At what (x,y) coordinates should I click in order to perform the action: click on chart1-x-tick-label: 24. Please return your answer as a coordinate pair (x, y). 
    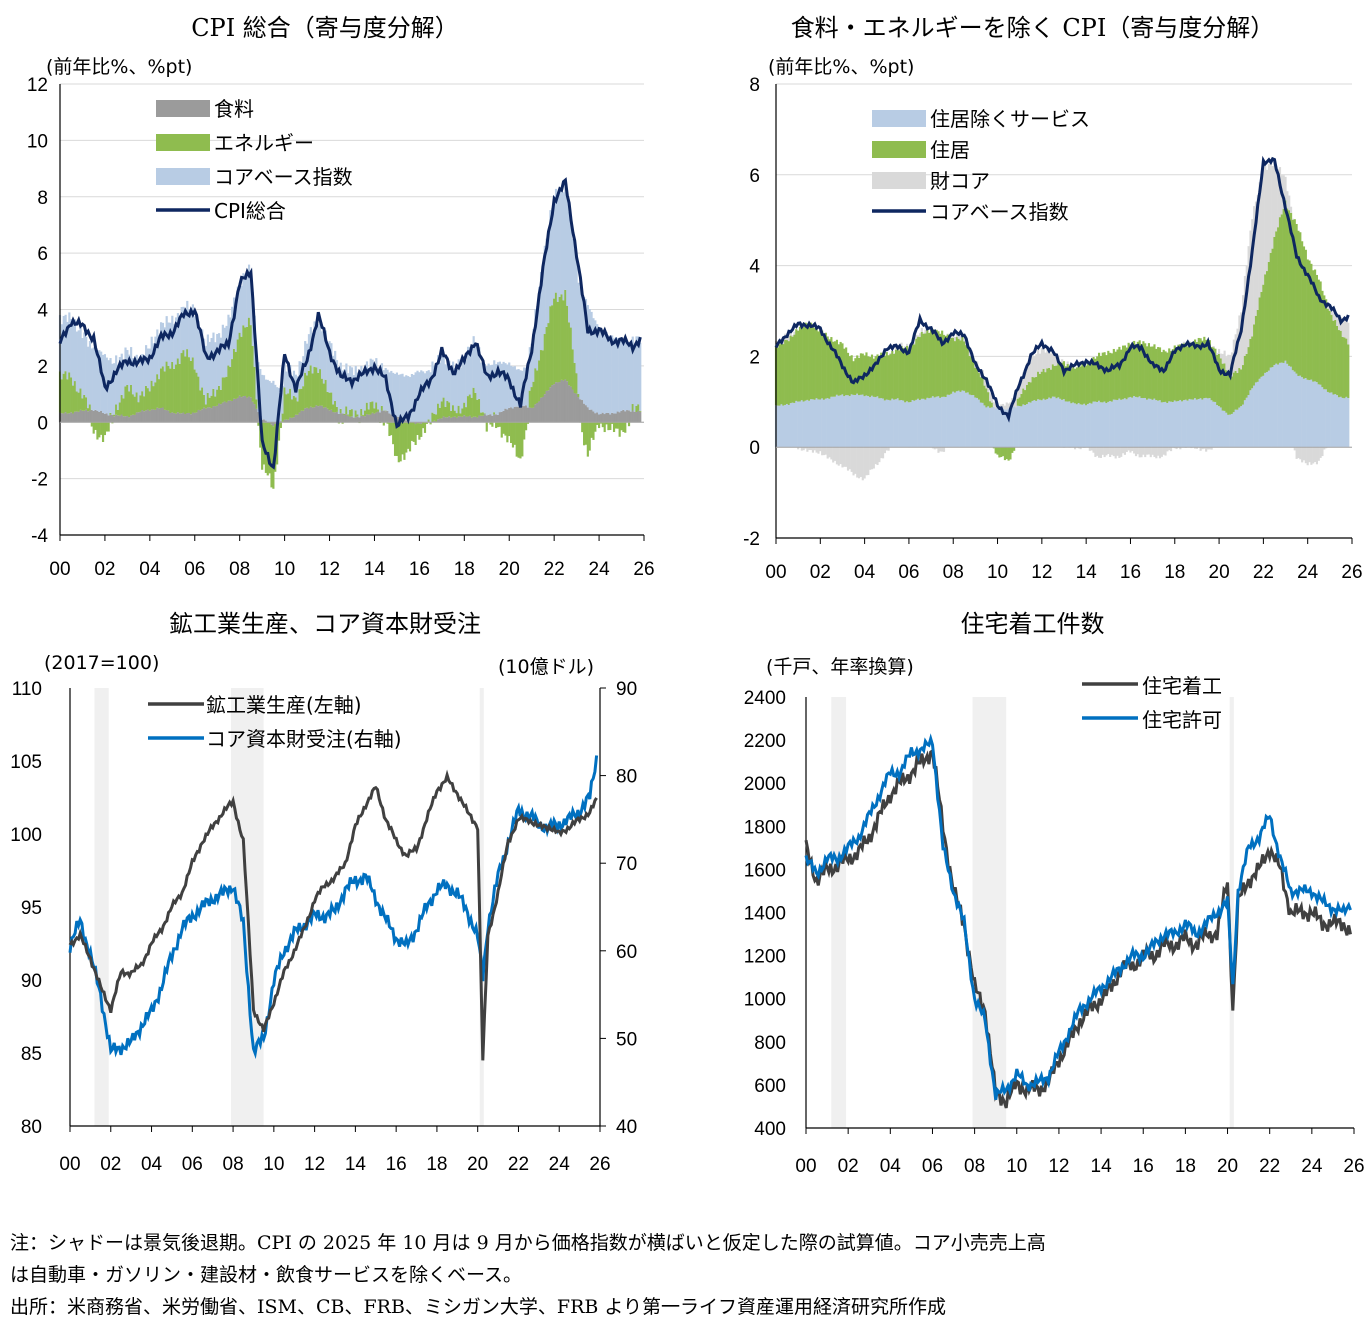
    Looking at the image, I should click on (600, 569).